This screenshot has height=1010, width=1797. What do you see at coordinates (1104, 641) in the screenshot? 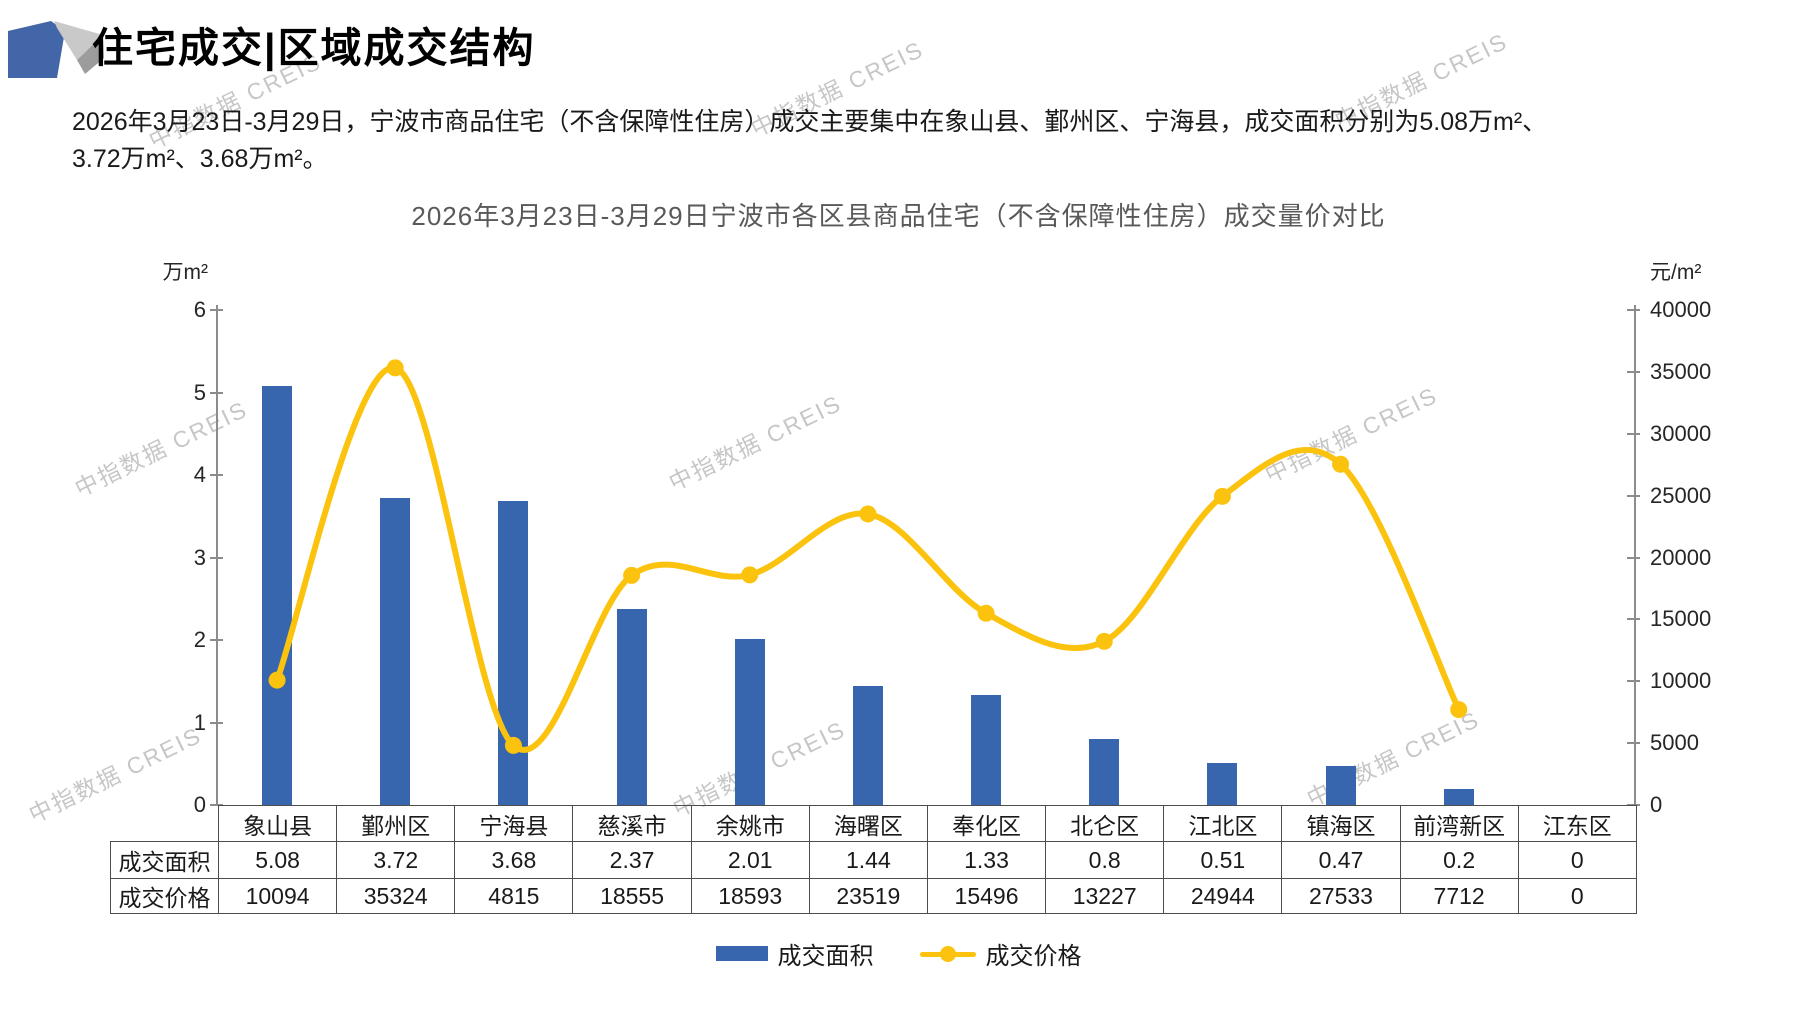
I see `price-marker-北仑区` at bounding box center [1104, 641].